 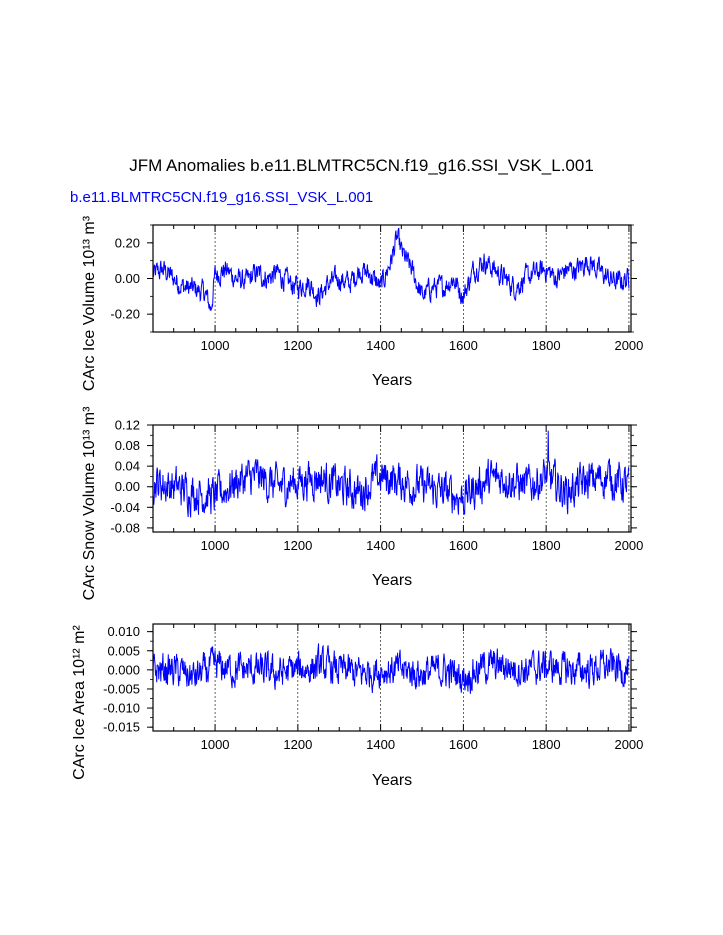 What do you see at coordinates (123, 669) in the screenshot?
I see `y-tick-label: 0.000` at bounding box center [123, 669].